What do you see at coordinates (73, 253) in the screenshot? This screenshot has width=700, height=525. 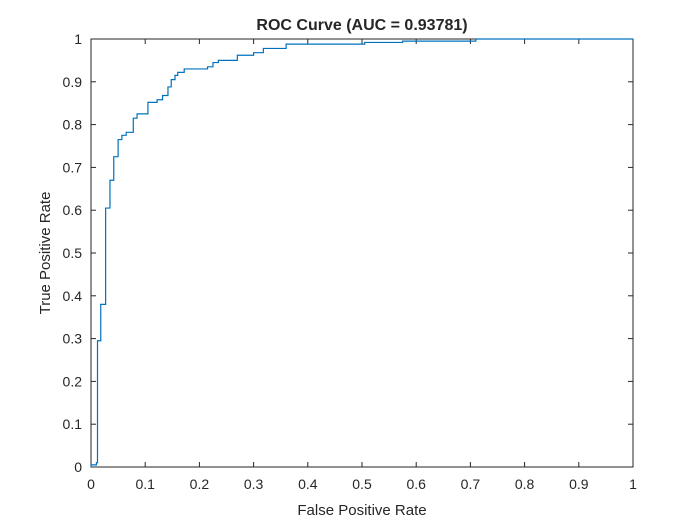 I see `y-tick-label: 0.5` at bounding box center [73, 253].